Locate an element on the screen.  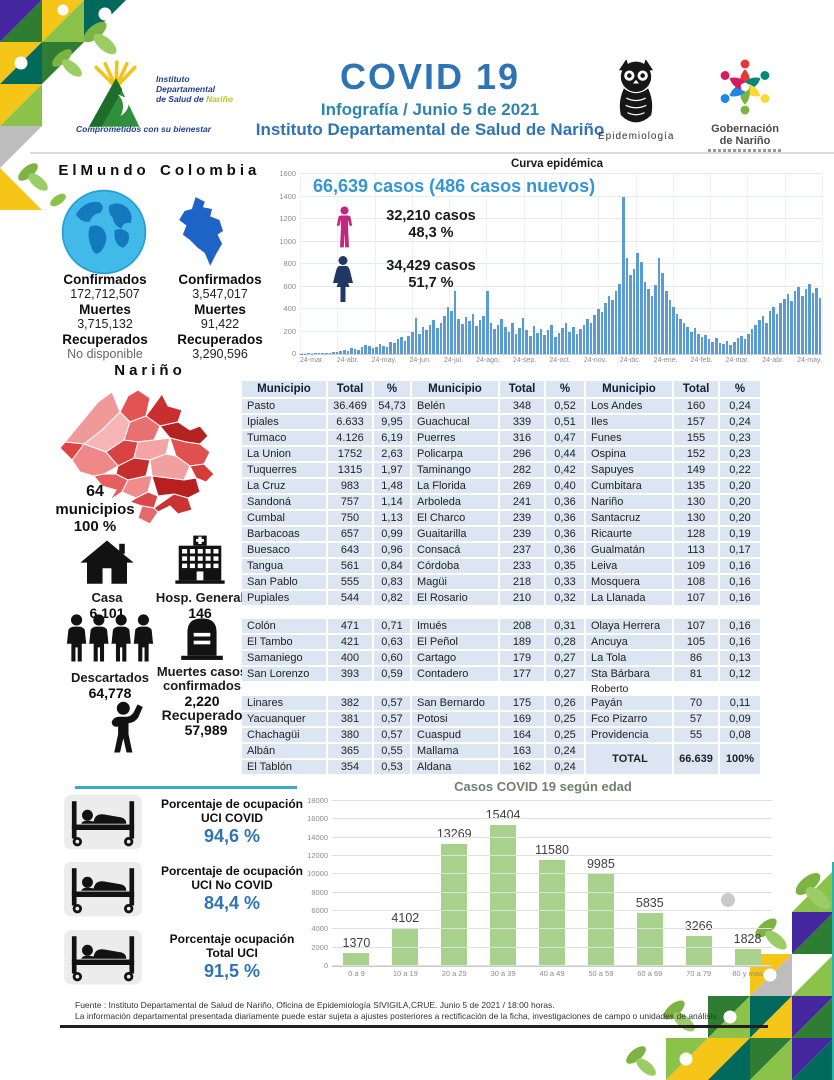
age-bar-value-label: 15404 is located at coordinates (503, 814).